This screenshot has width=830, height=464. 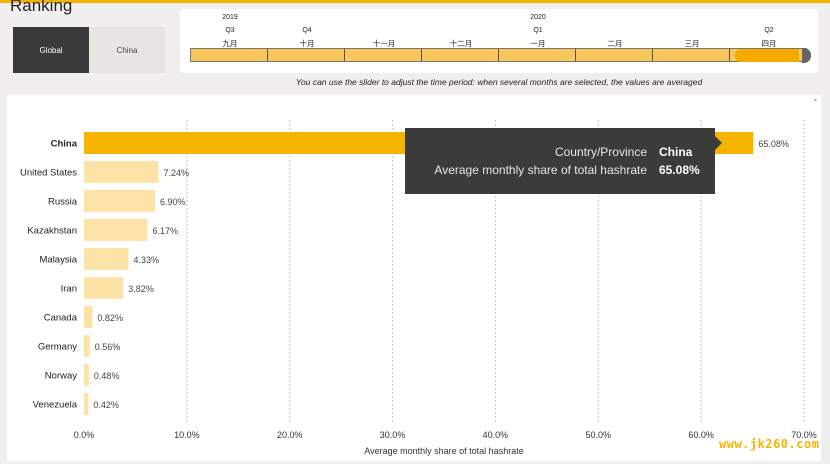 What do you see at coordinates (61, 376) in the screenshot?
I see `category-label: Norway` at bounding box center [61, 376].